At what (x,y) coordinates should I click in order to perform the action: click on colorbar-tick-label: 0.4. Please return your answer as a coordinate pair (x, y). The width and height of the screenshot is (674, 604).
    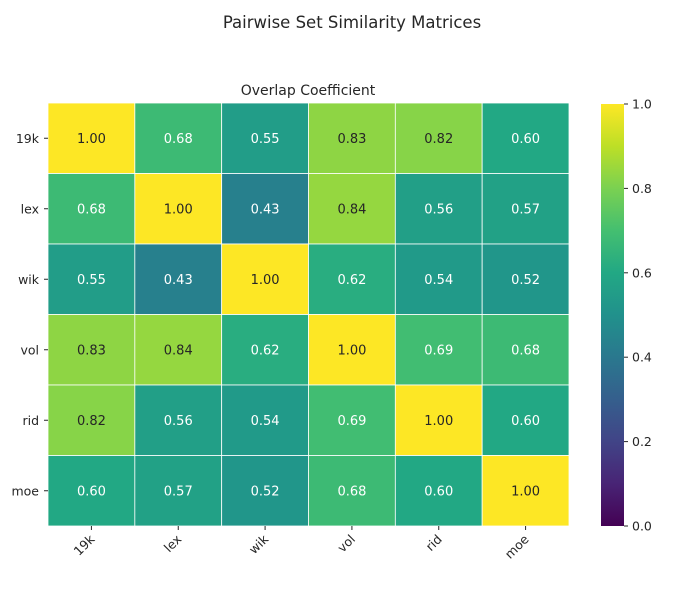
    Looking at the image, I should click on (642, 357).